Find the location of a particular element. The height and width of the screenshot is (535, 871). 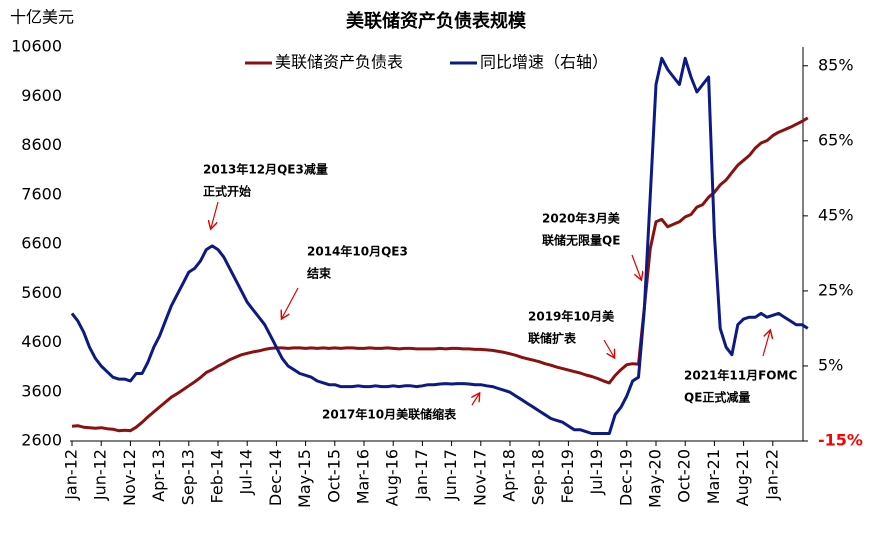

y-tick-label: 9600 is located at coordinates (41, 95).